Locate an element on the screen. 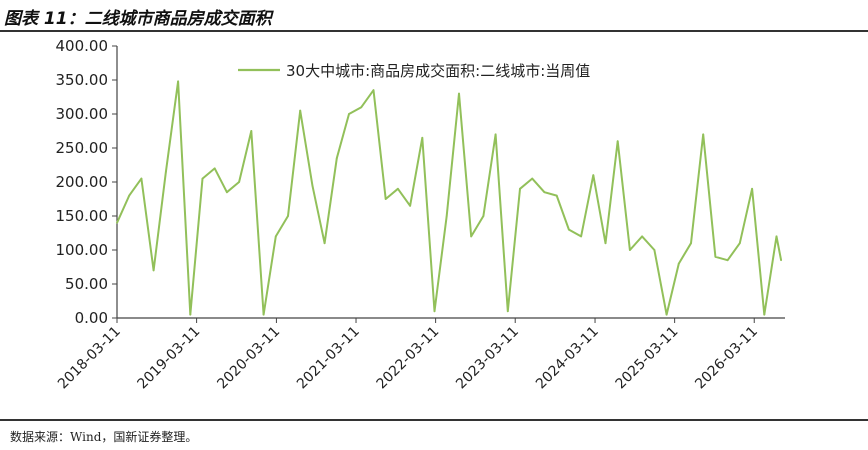 The width and height of the screenshot is (868, 450). y-tick-label: 250.00 is located at coordinates (82, 148).